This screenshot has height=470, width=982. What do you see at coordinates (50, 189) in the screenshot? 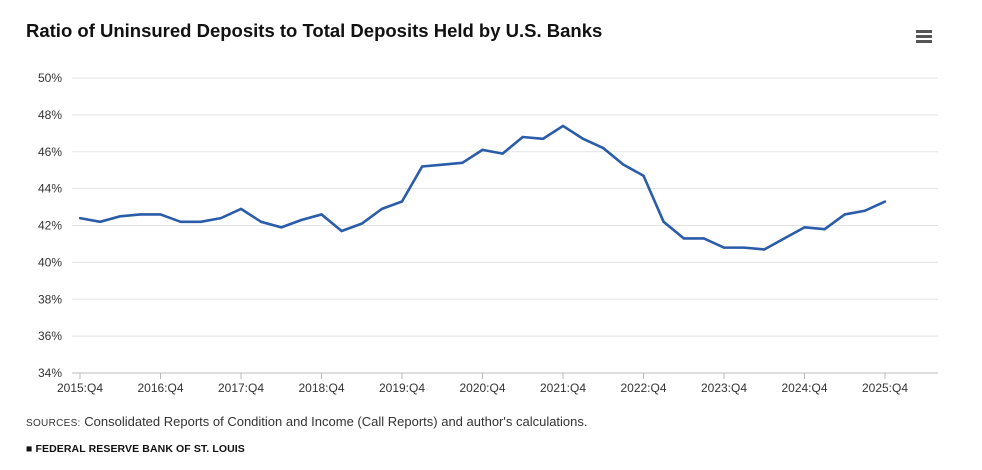
I see `y-tick-label: 44%` at bounding box center [50, 189].